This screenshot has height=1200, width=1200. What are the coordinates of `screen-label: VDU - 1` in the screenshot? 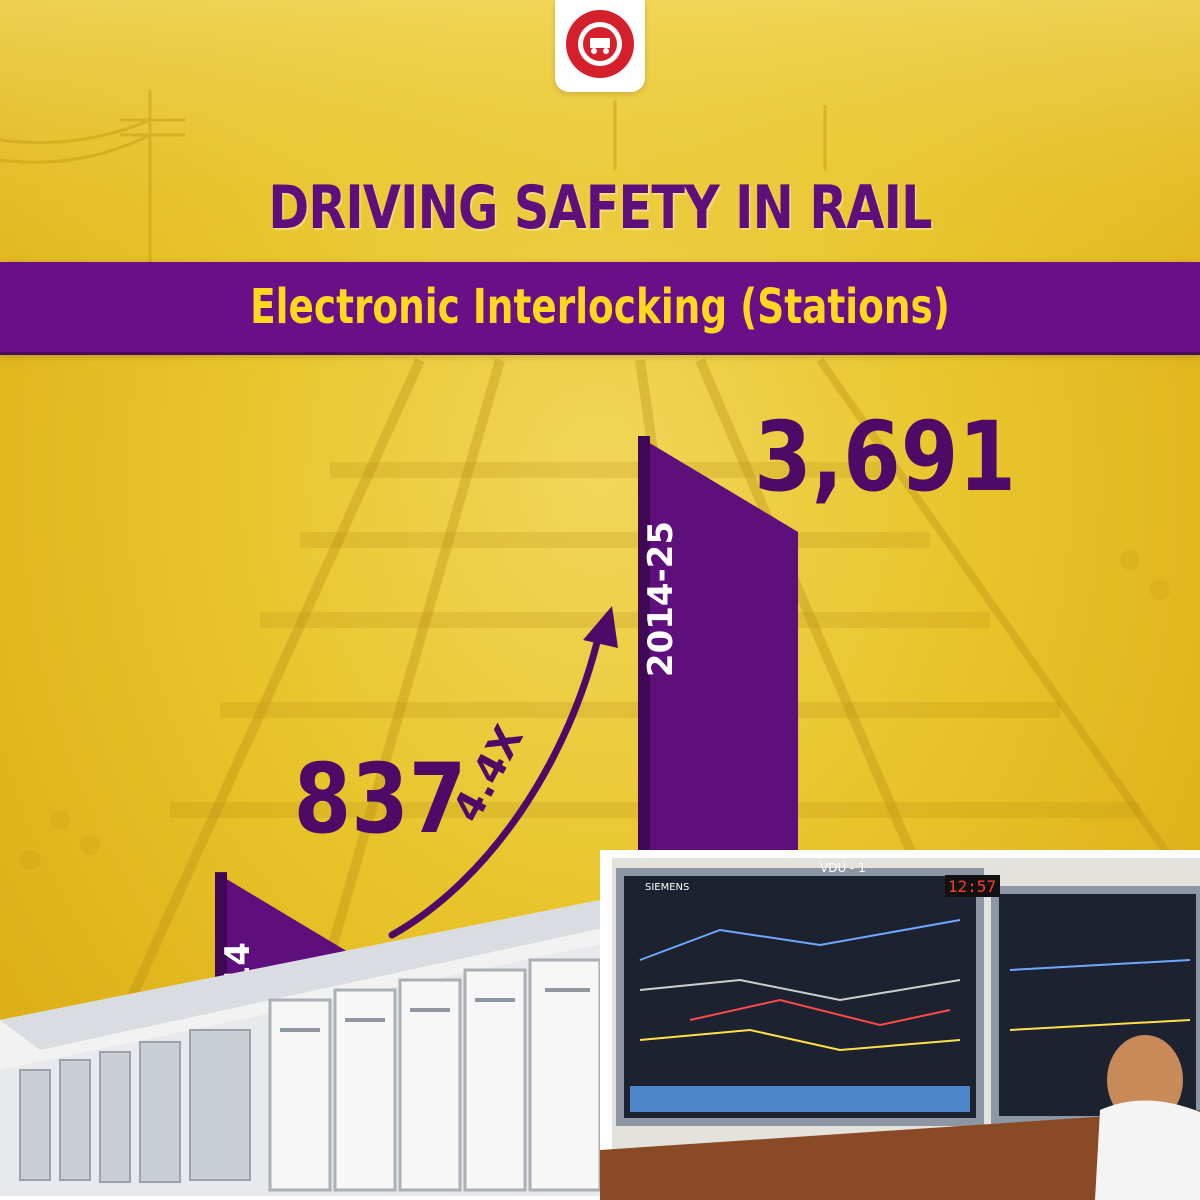 It's located at (843, 868).